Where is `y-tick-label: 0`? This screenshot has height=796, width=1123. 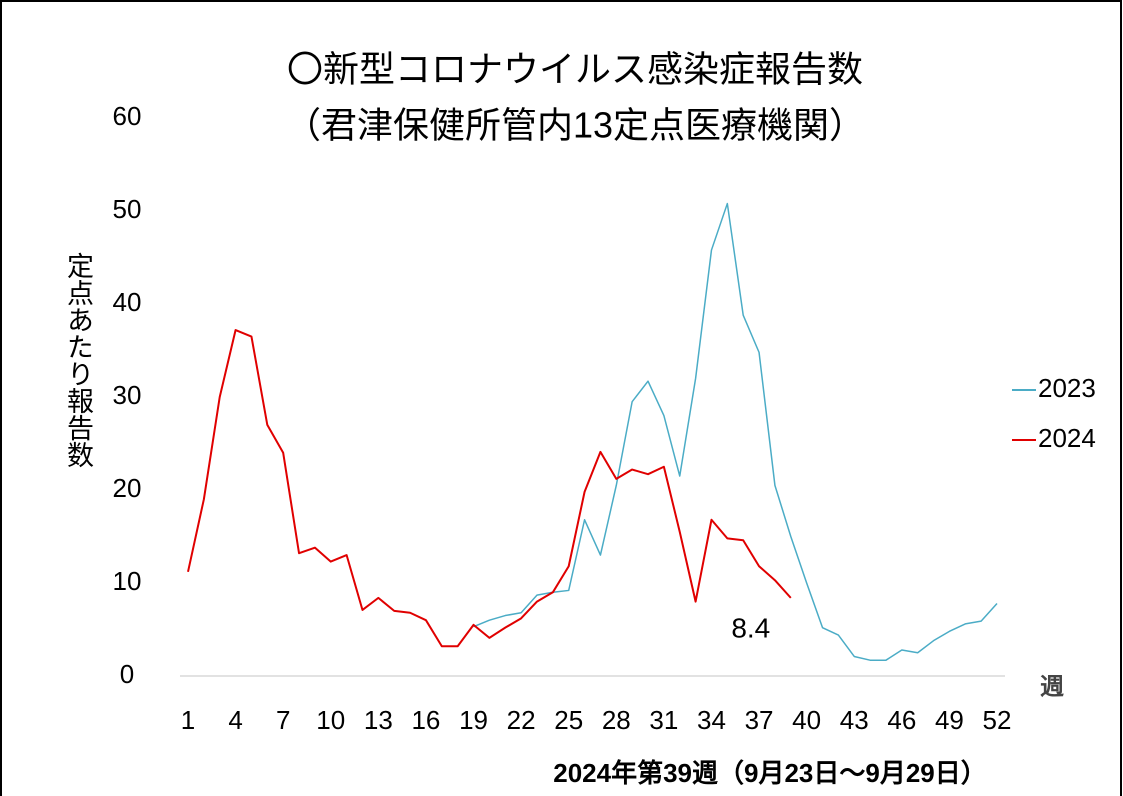
y-tick-label: 0 is located at coordinates (127, 674).